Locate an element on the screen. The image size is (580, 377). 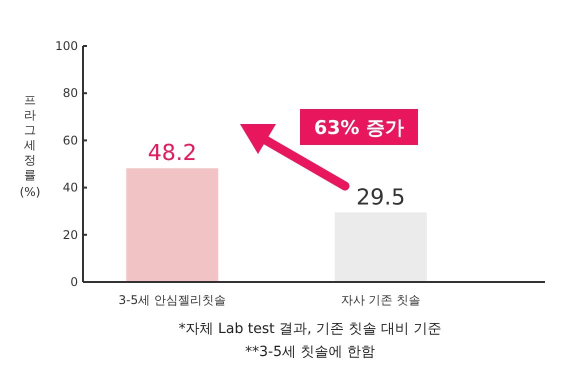
x-tick-label: 자사 기존 칫솔 is located at coordinates (380, 300).